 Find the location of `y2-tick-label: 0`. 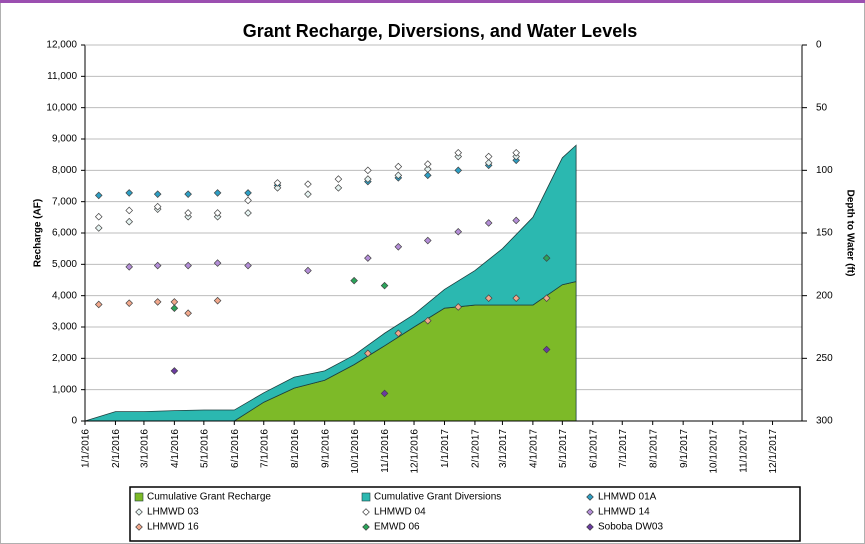

y2-tick-label: 0 is located at coordinates (819, 45).